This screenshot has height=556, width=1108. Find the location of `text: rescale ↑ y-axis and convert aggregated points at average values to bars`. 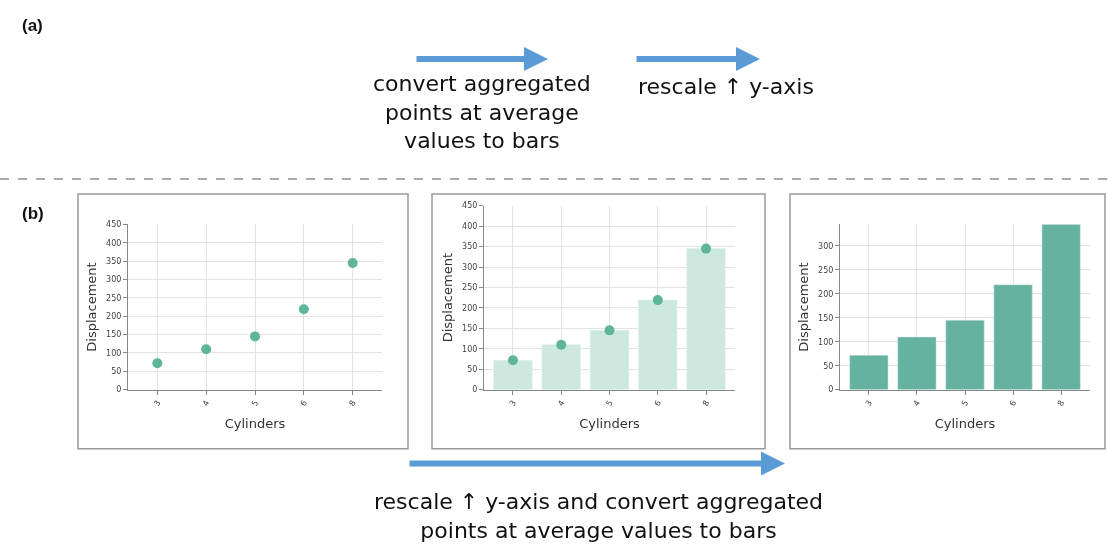

text: rescale ↑ y-axis and convert aggregated points at average values to bars is located at coordinates (599, 516).